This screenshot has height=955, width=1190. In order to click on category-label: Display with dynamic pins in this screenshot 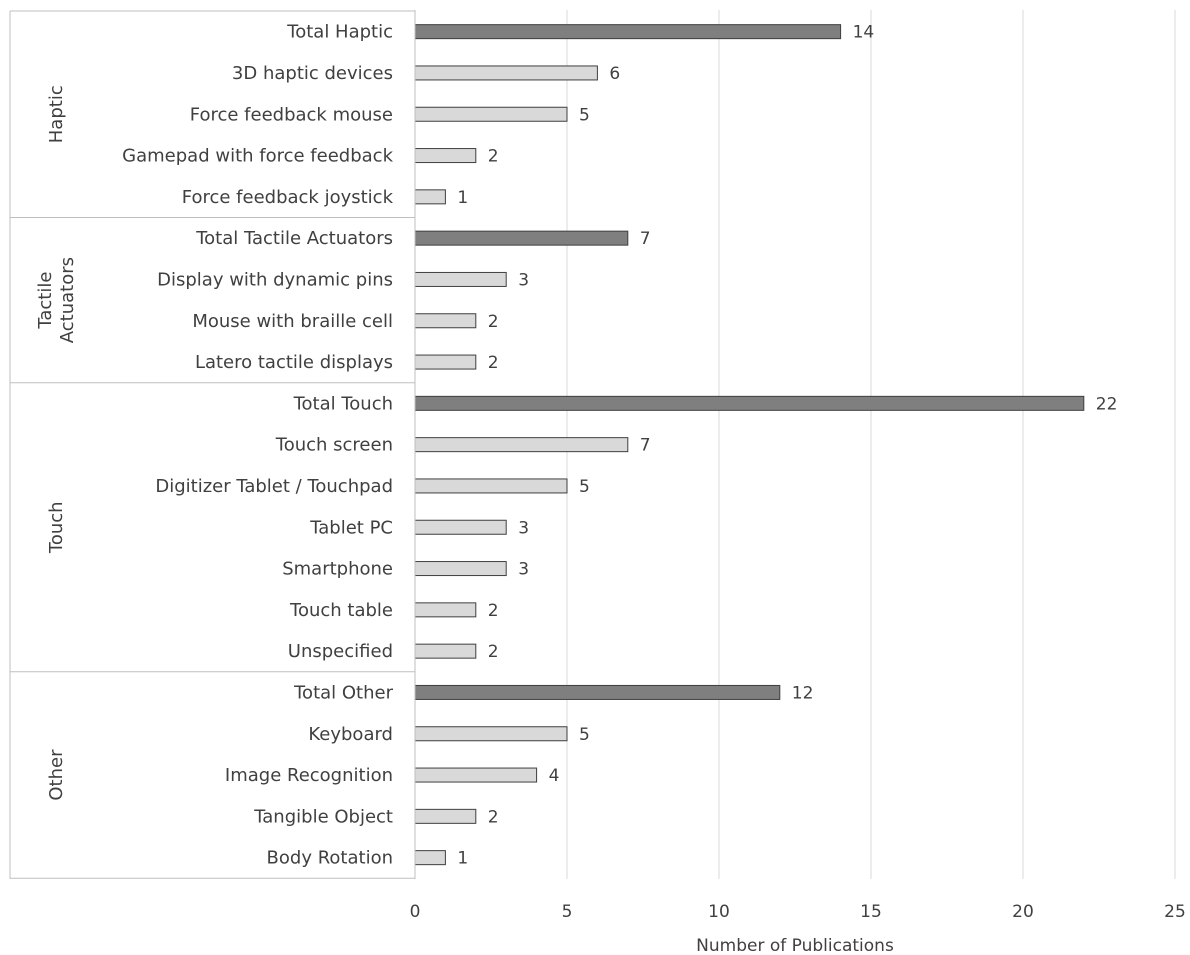, I will do `click(275, 279)`.